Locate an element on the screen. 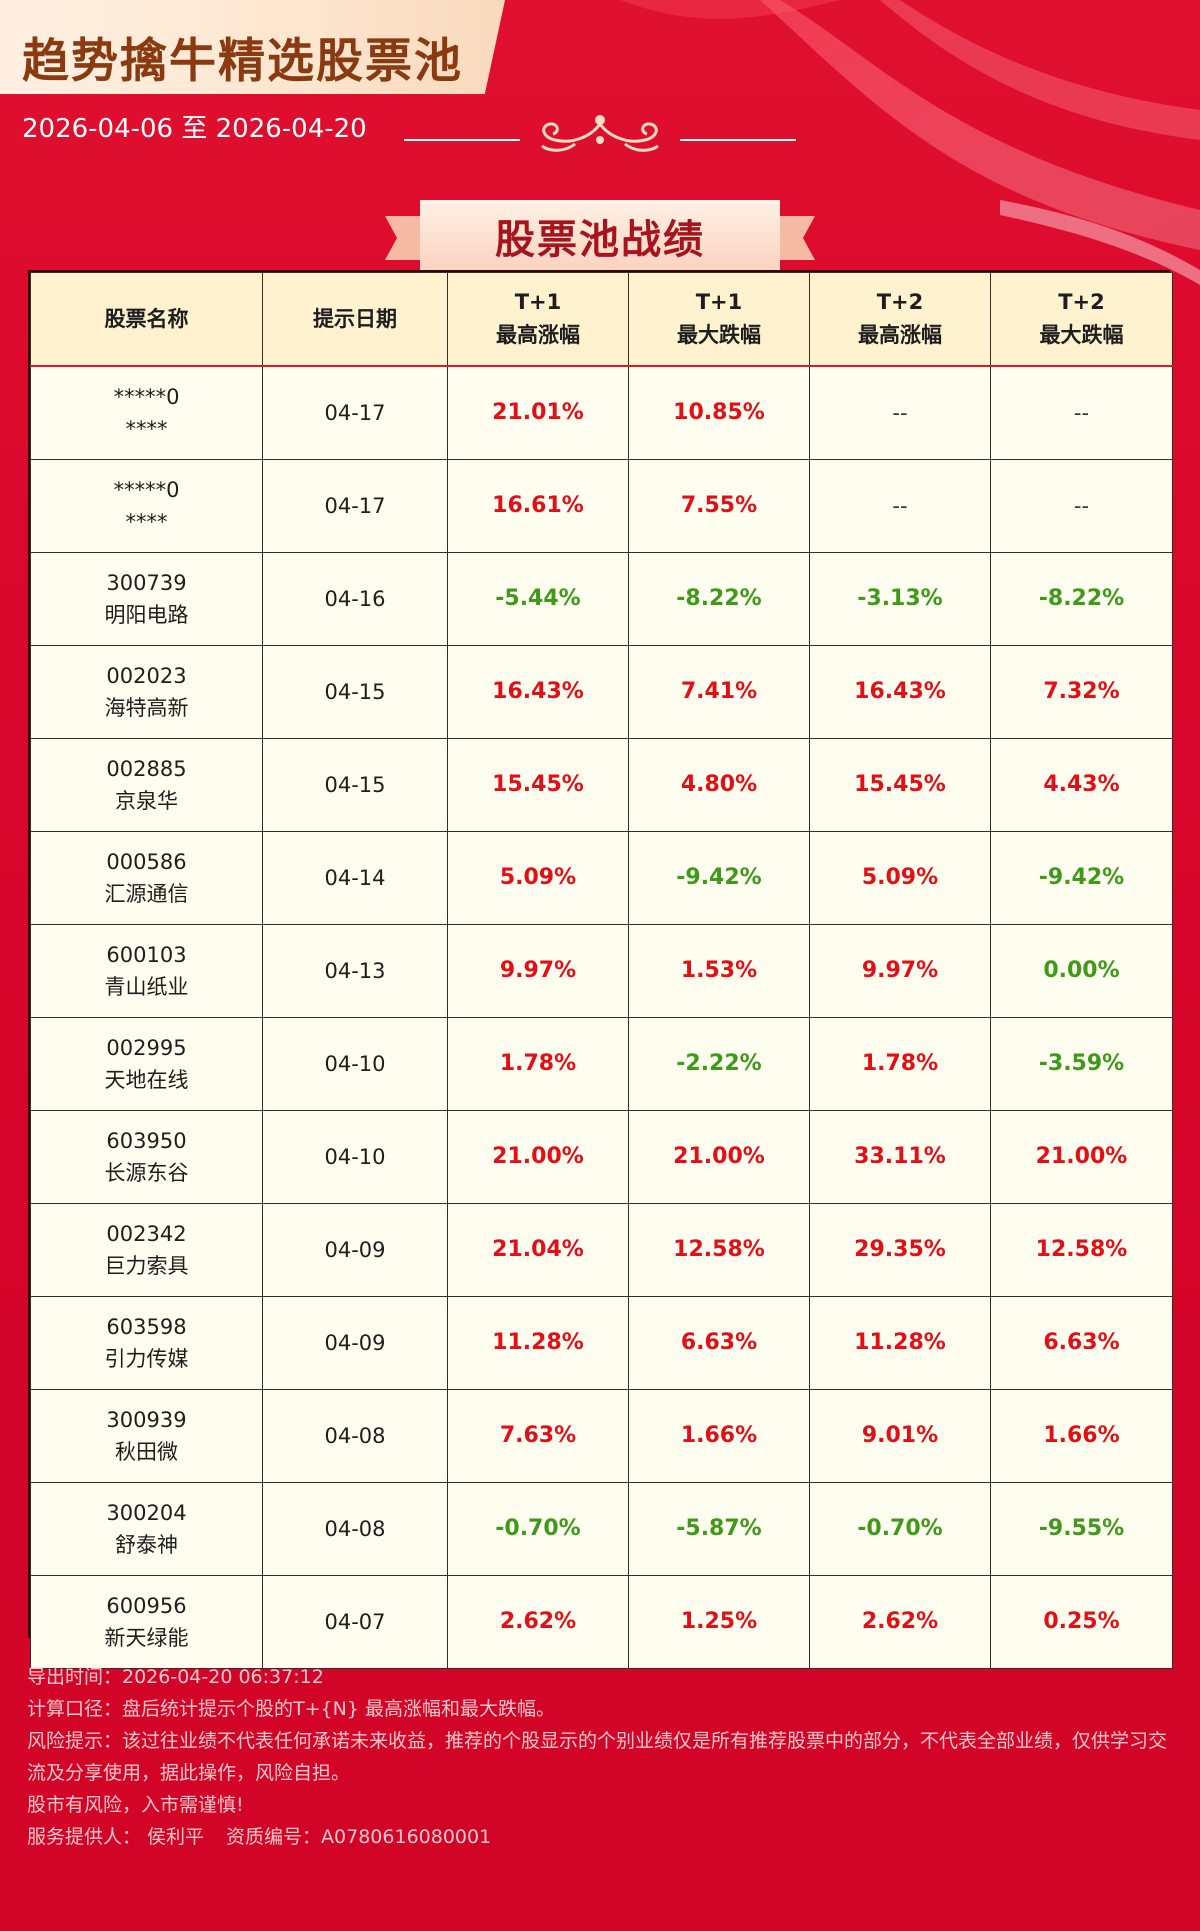  t1-high-value: 15.45% is located at coordinates (538, 785).